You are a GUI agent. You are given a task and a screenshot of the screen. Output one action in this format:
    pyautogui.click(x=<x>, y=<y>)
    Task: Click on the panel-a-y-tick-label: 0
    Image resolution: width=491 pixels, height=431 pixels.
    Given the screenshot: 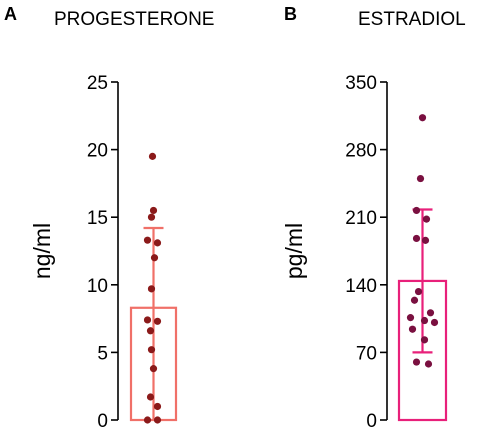 What is the action you would take?
    pyautogui.click(x=102, y=421)
    